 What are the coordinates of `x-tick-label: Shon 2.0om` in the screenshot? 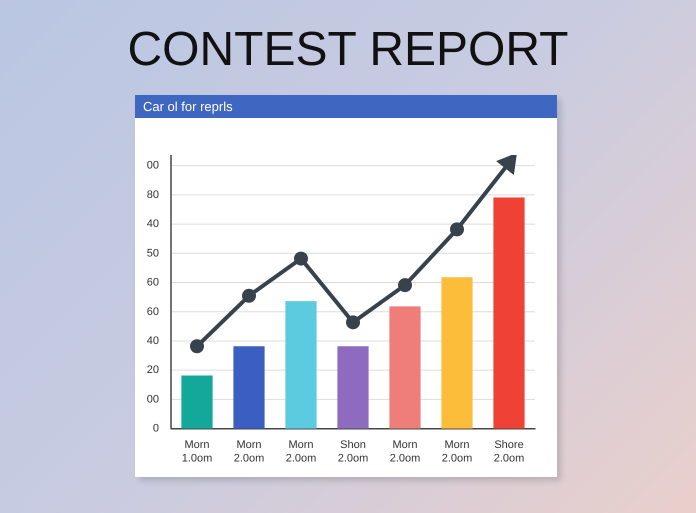 It's located at (353, 451).